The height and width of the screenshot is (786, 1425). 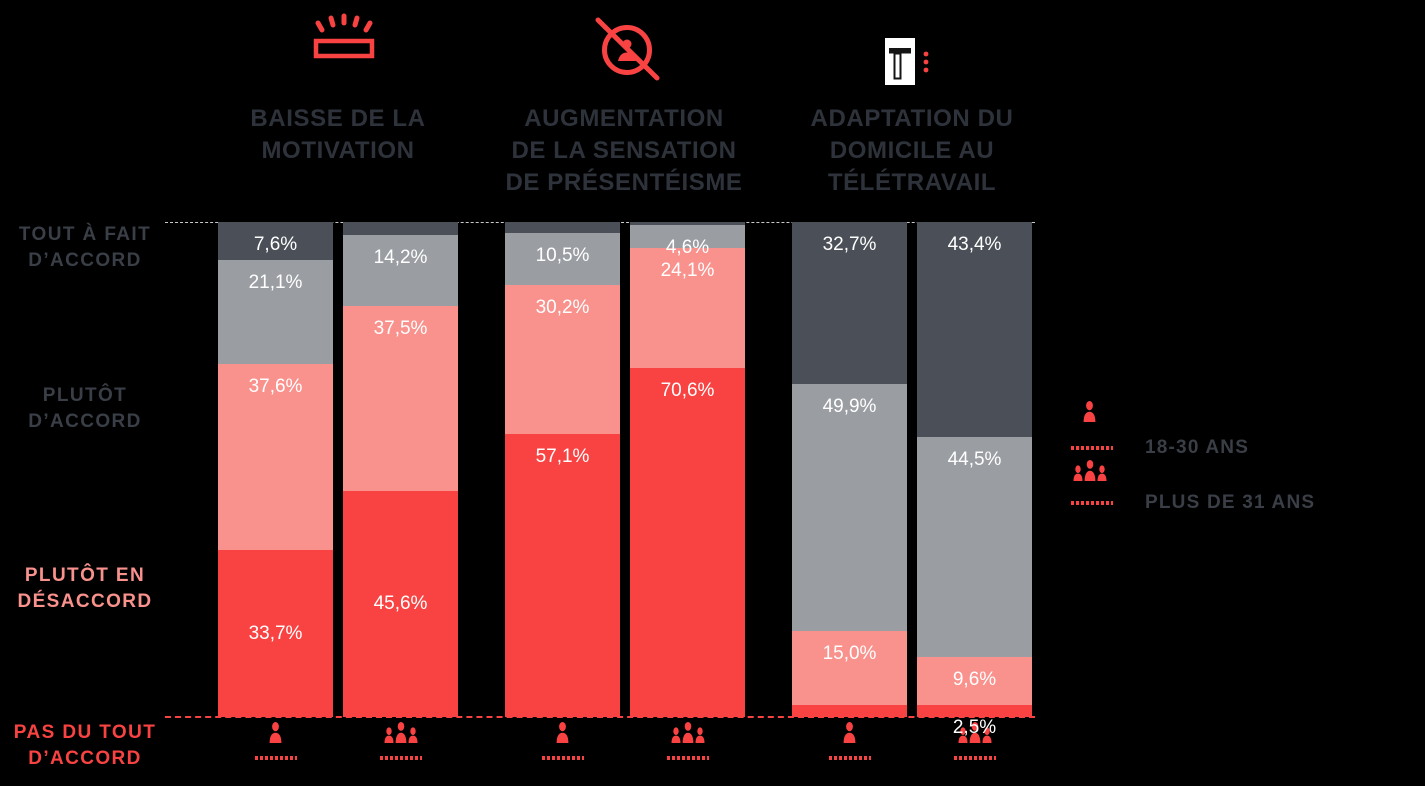 What do you see at coordinates (974, 547) in the screenshot?
I see `bar-segment: 44,5%` at bounding box center [974, 547].